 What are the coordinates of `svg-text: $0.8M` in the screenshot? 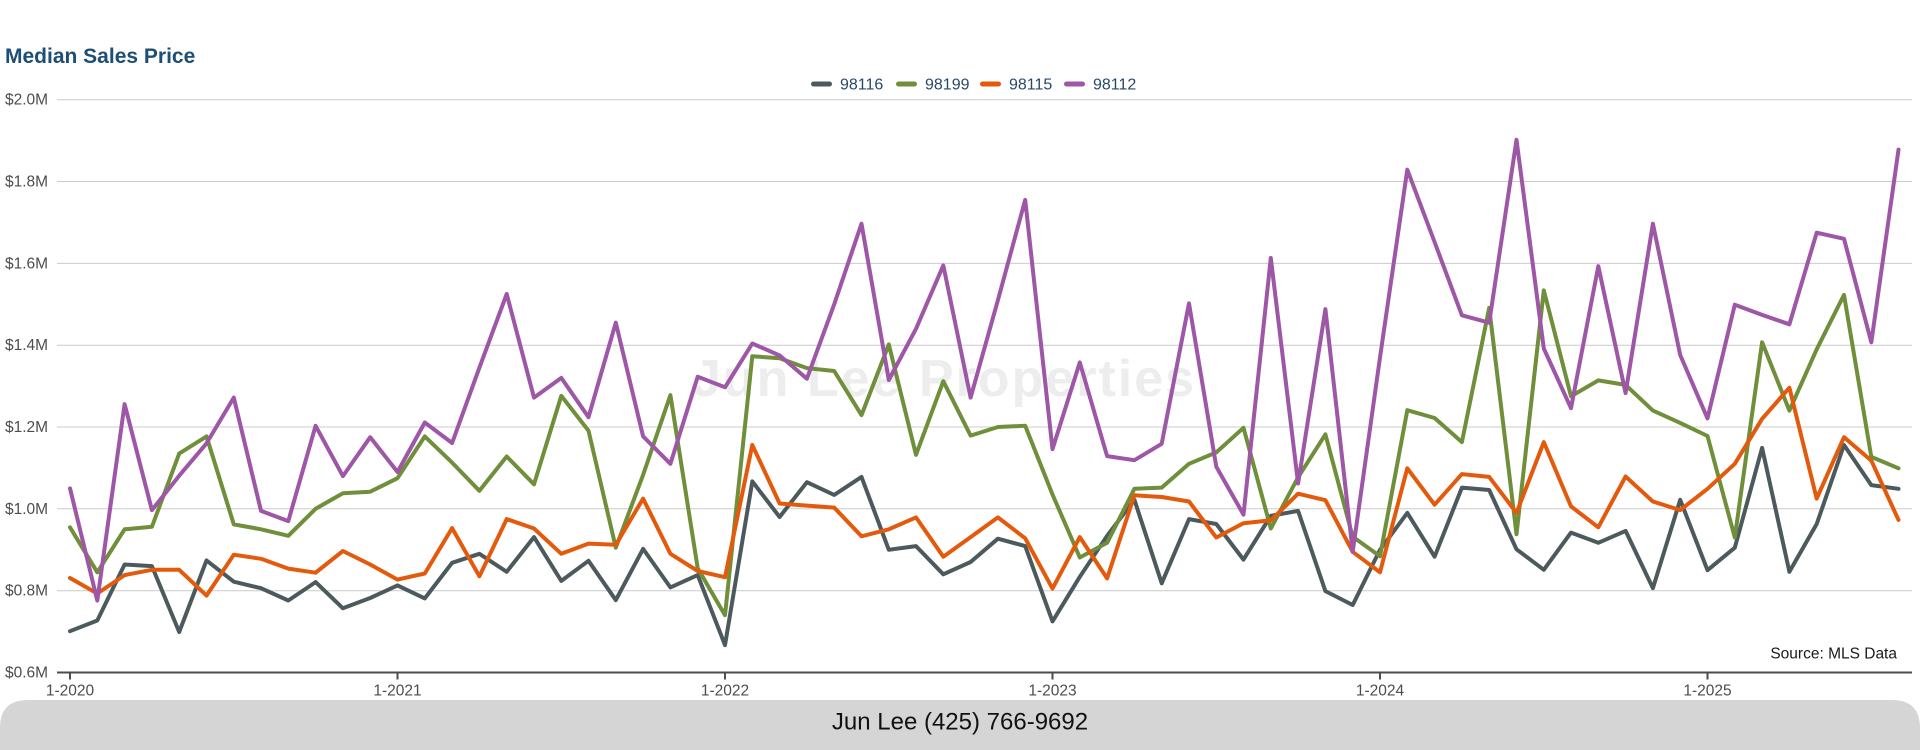 It's located at (26, 591).